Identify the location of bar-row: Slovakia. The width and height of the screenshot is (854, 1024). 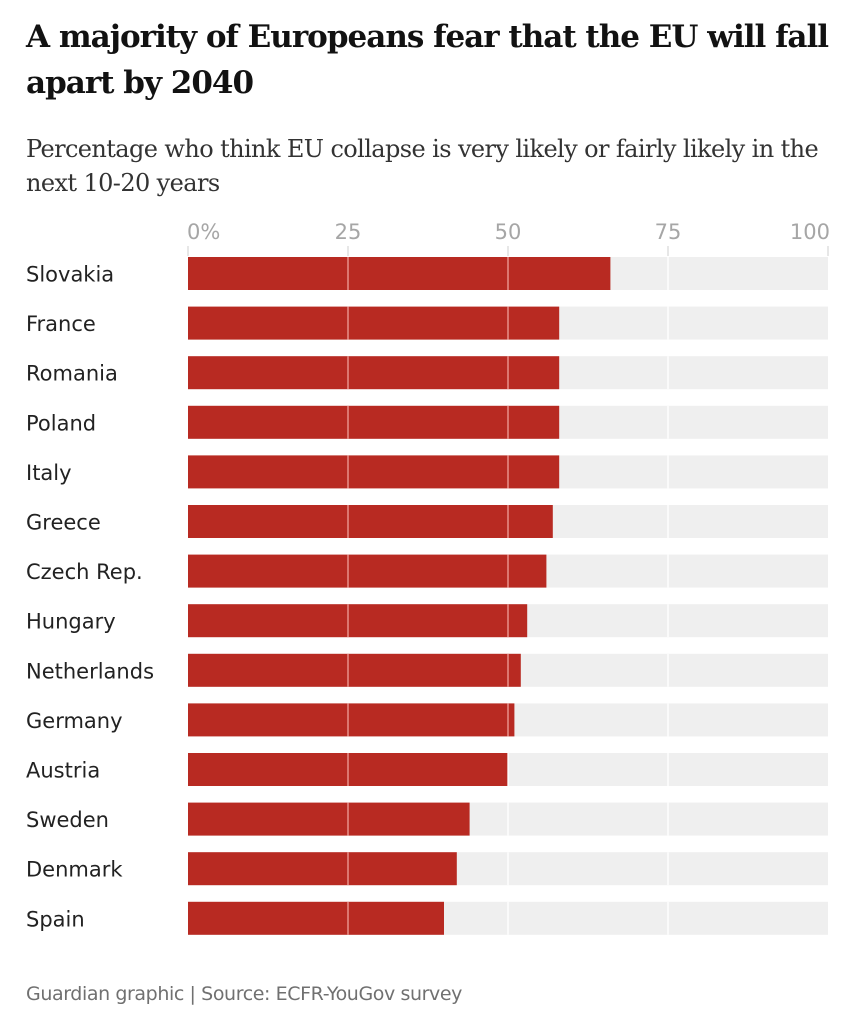
(427, 273).